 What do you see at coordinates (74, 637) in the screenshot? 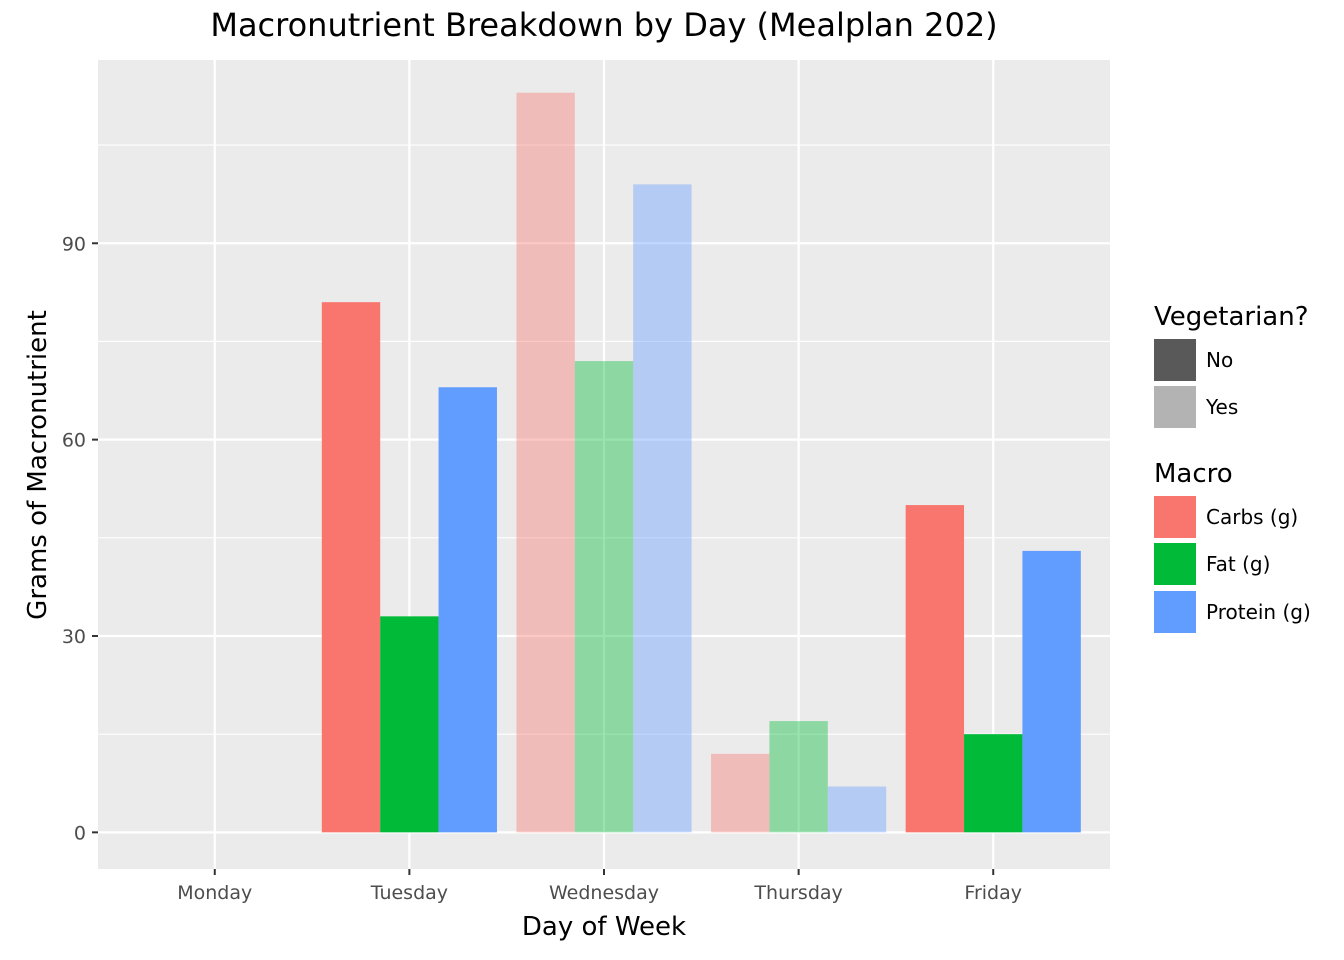
I see `y-tick-label: 30` at bounding box center [74, 637].